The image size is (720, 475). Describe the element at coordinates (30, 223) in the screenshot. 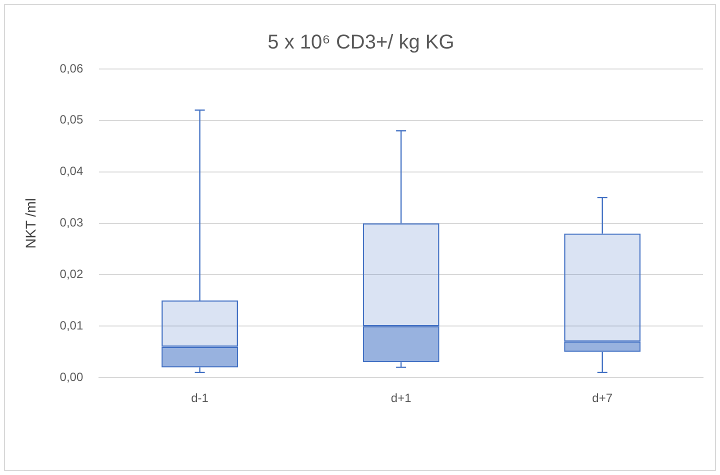

I see `y-axis-title: NKT /ml` at that location.